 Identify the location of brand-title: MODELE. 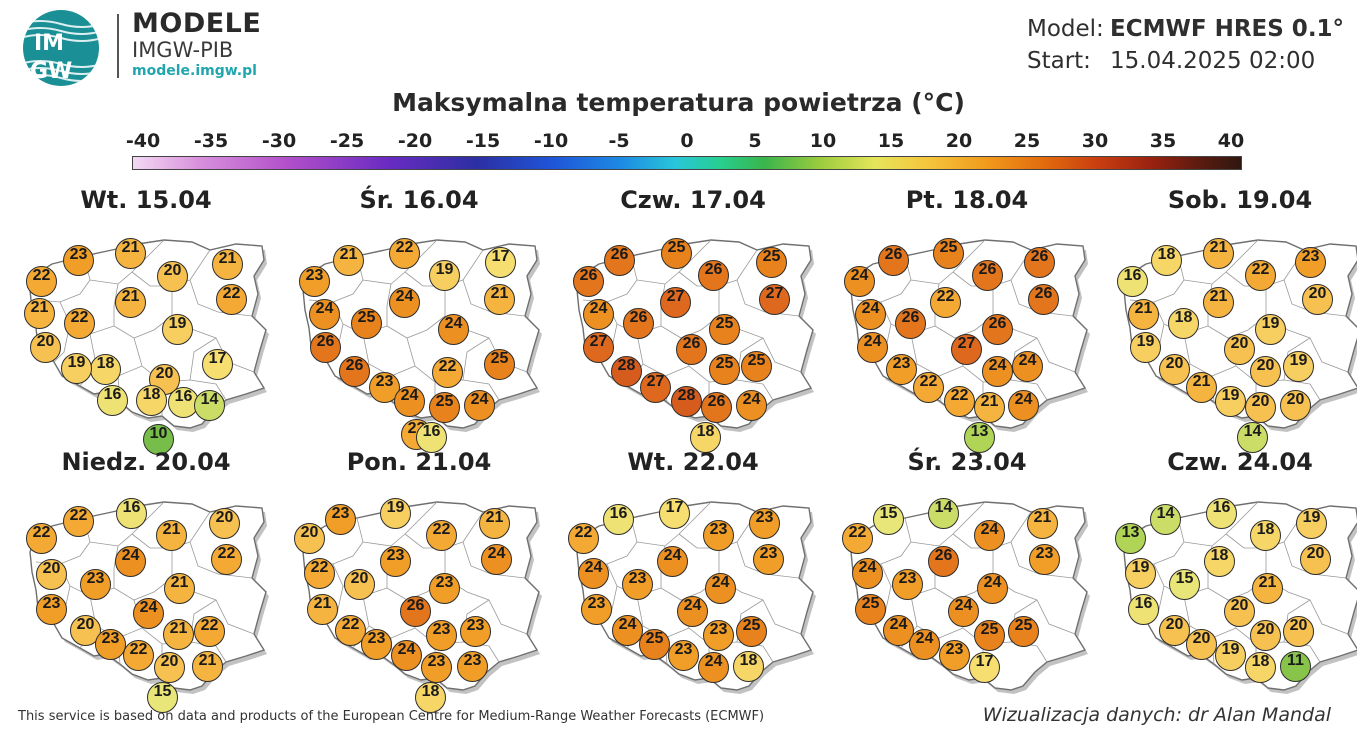
(197, 23).